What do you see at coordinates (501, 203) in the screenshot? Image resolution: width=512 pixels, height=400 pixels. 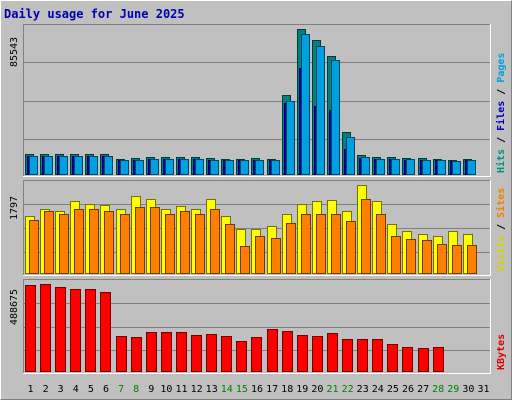 I see `legend-mid-part-2: Sites` at bounding box center [501, 203].